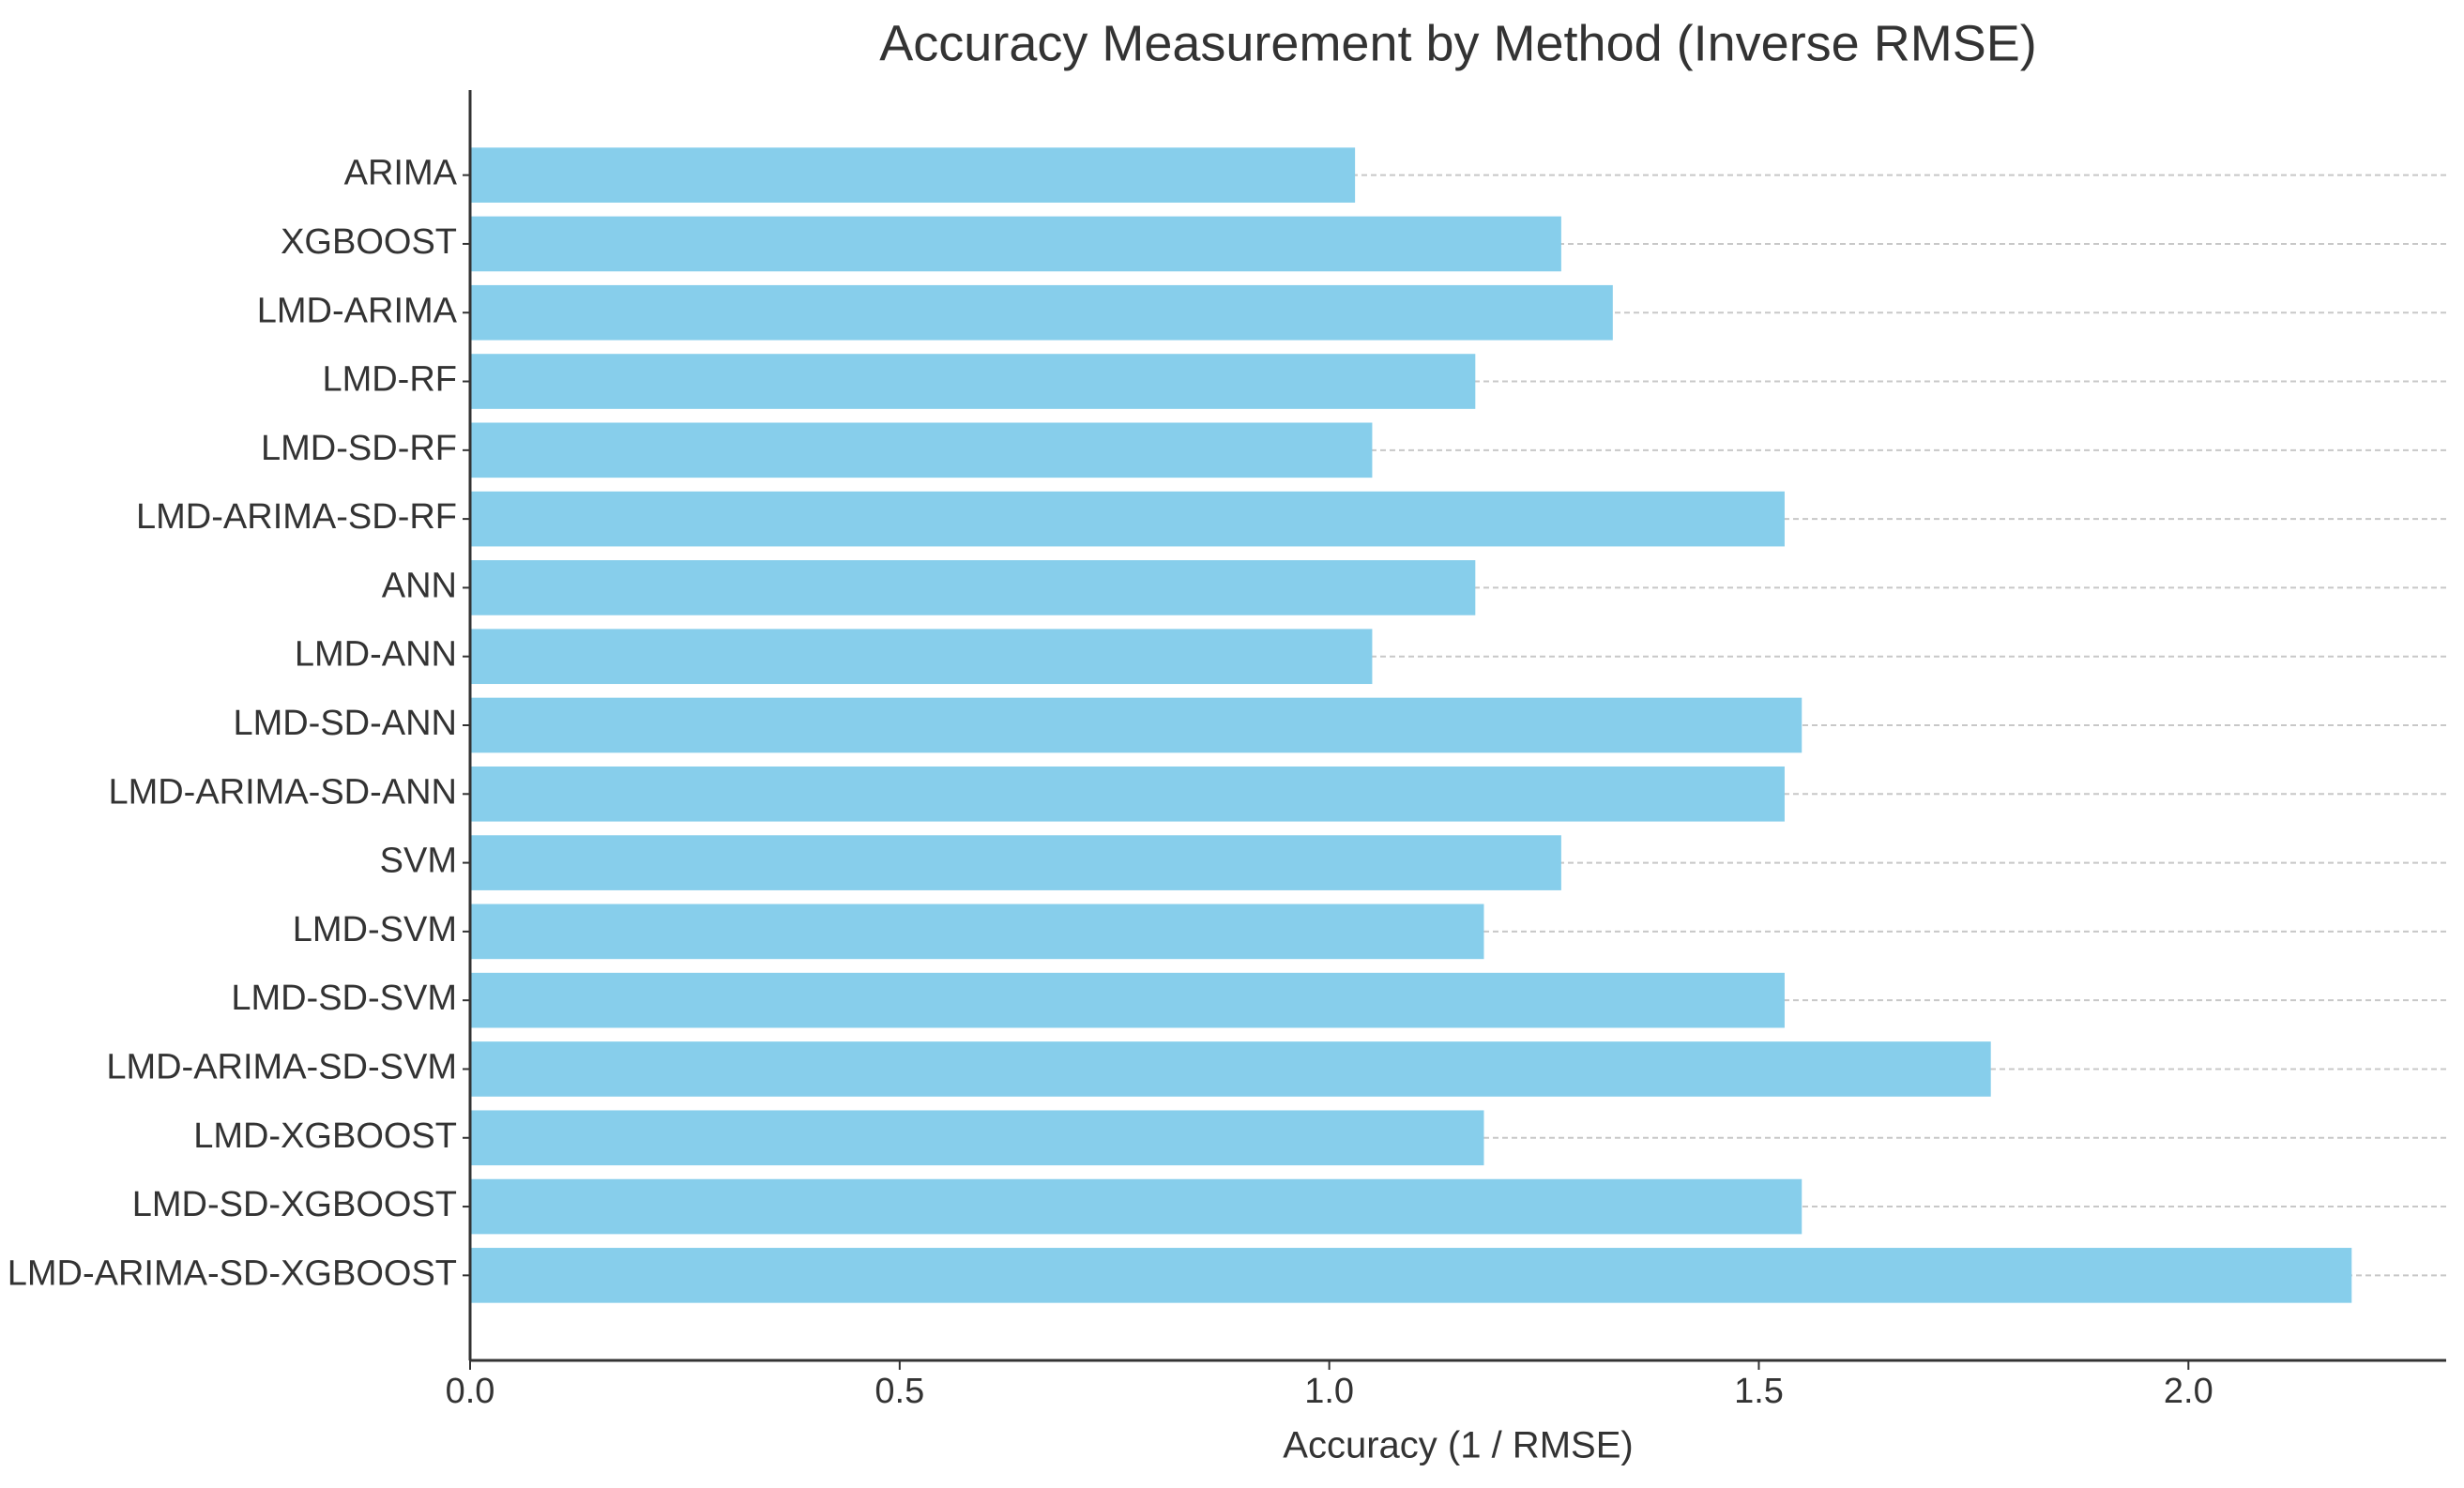 The width and height of the screenshot is (2464, 1488). What do you see at coordinates (375, 930) in the screenshot?
I see `y-tick-label: LMD-SVM` at bounding box center [375, 930].